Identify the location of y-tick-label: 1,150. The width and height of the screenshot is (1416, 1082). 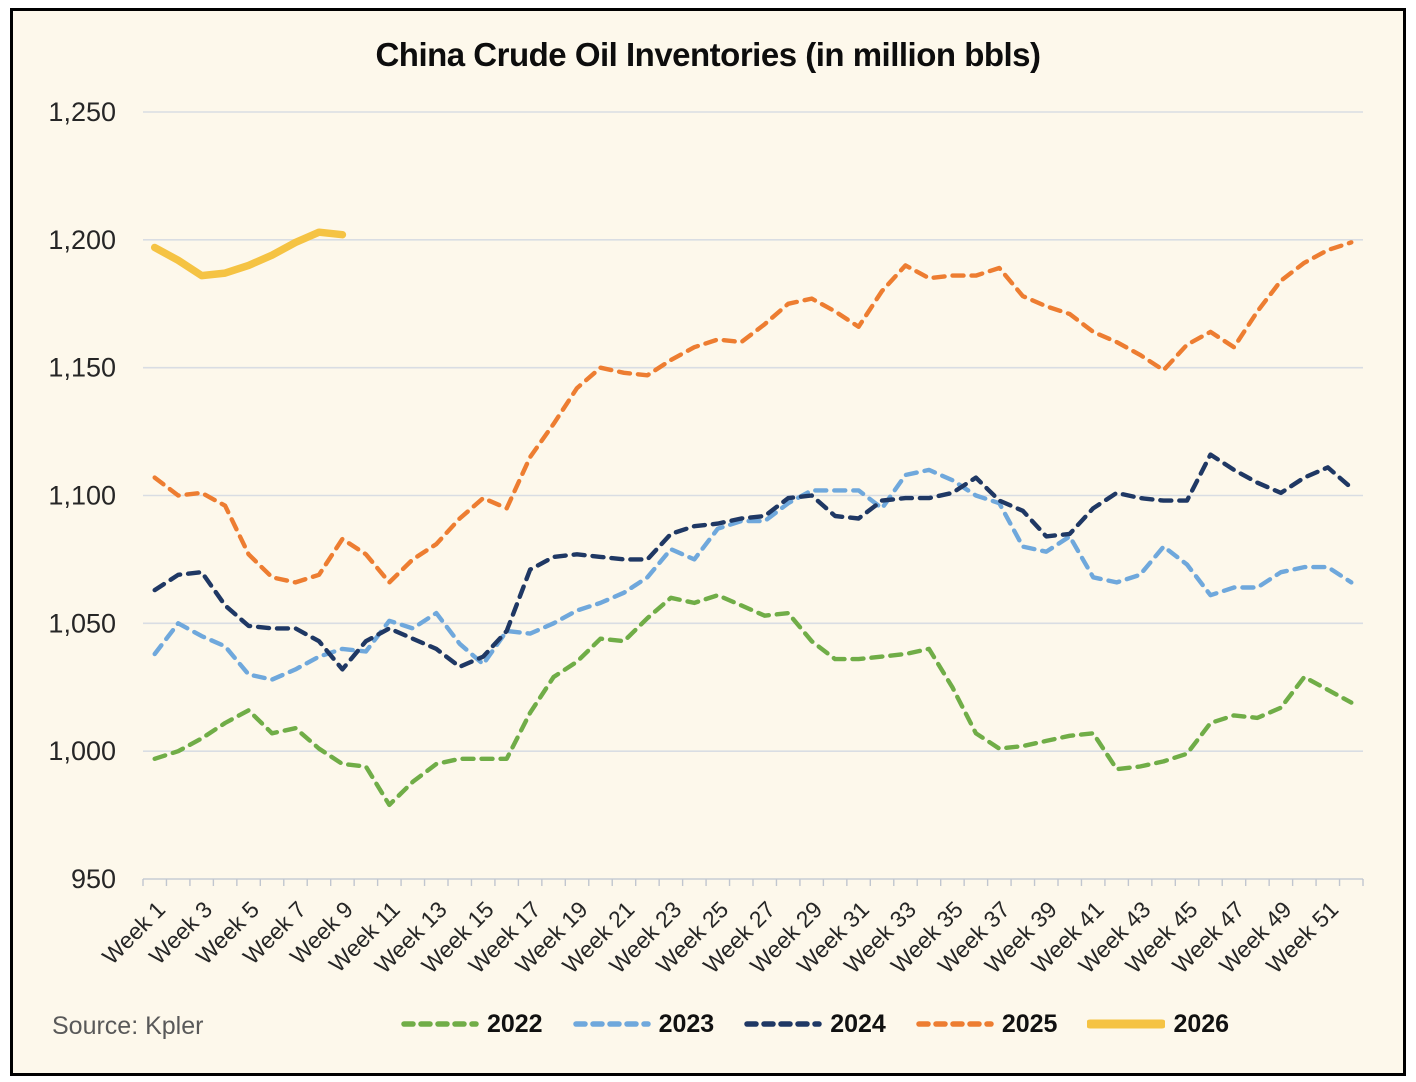
(82, 368).